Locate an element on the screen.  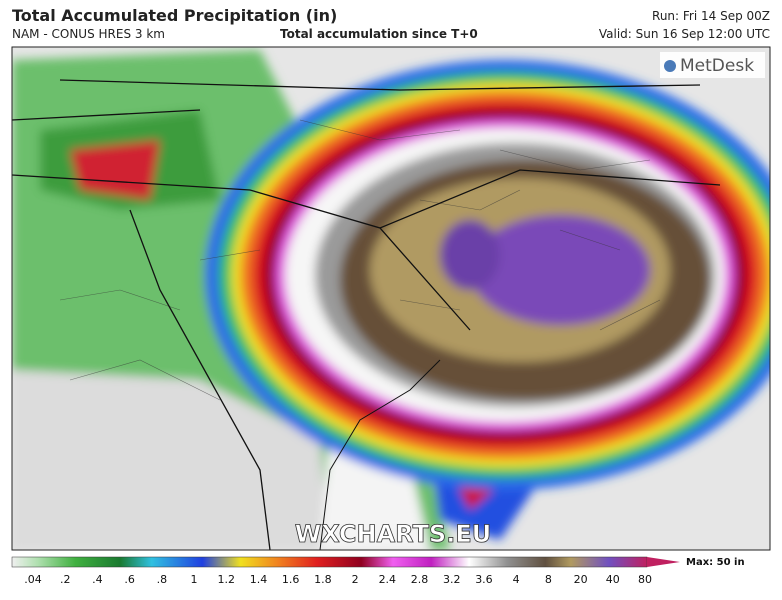
max-label: Max: 50 in is located at coordinates (715, 562).